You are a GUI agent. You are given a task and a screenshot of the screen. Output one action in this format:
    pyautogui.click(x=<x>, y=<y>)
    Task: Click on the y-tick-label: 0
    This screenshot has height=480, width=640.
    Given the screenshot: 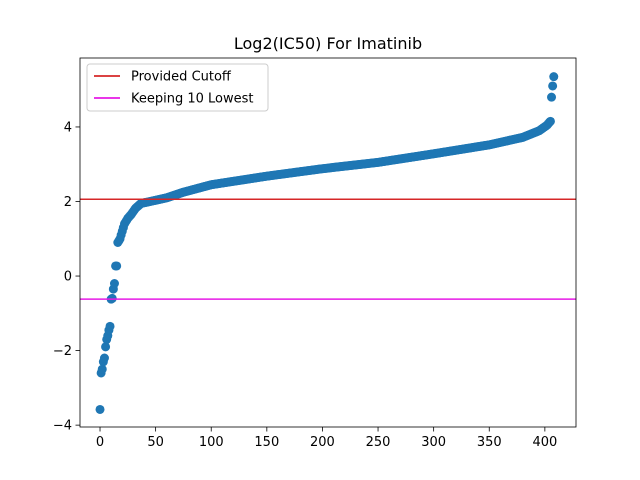 What is the action you would take?
    pyautogui.click(x=68, y=277)
    